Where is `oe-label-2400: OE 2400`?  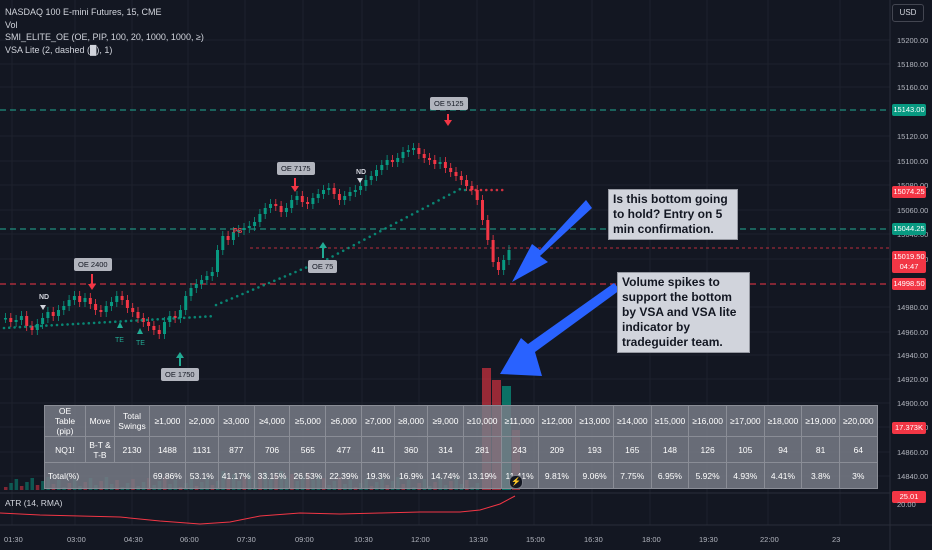 oe-label-2400: OE 2400 is located at coordinates (93, 264).